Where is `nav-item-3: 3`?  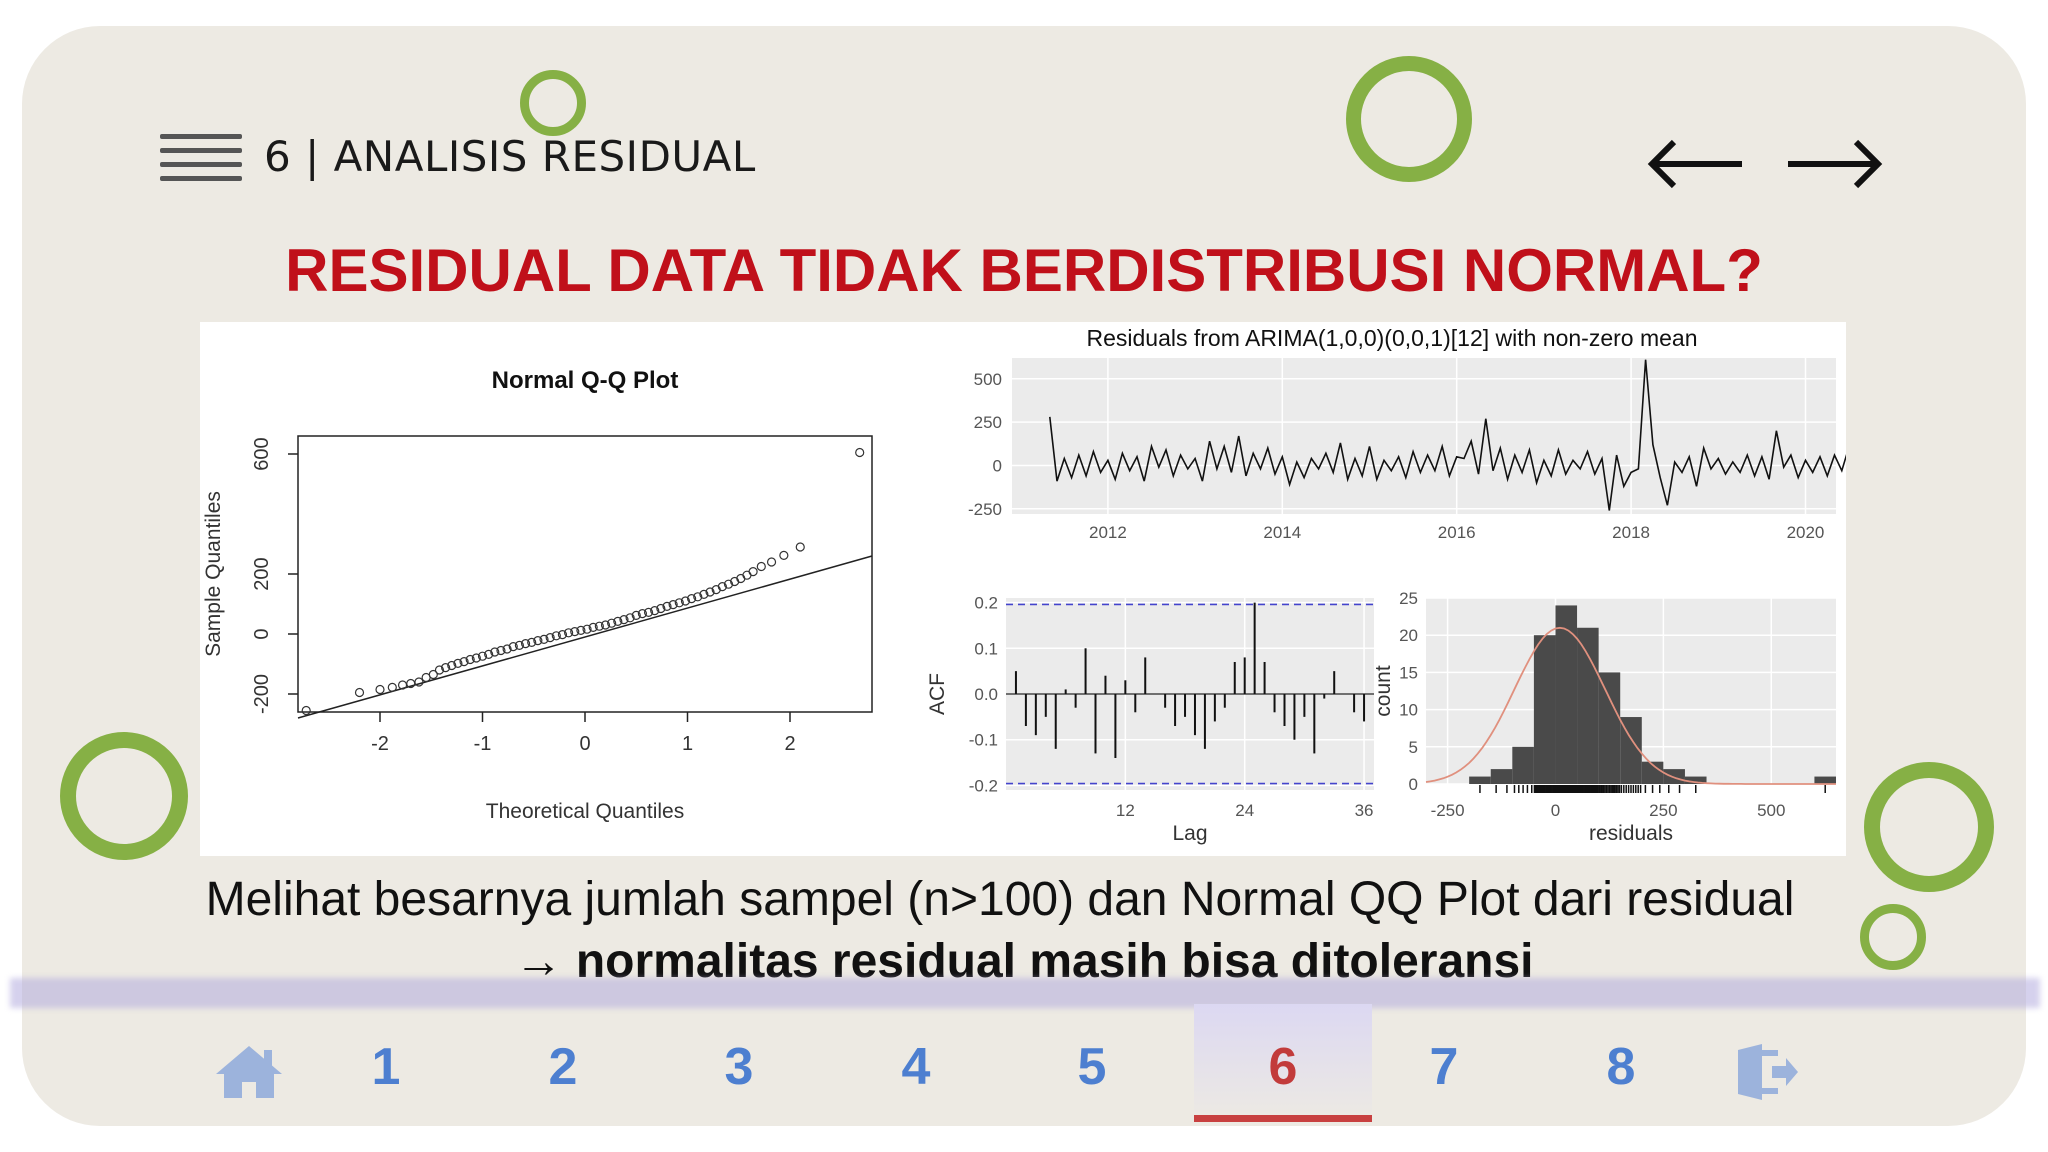 nav-item-3: 3 is located at coordinates (739, 1063).